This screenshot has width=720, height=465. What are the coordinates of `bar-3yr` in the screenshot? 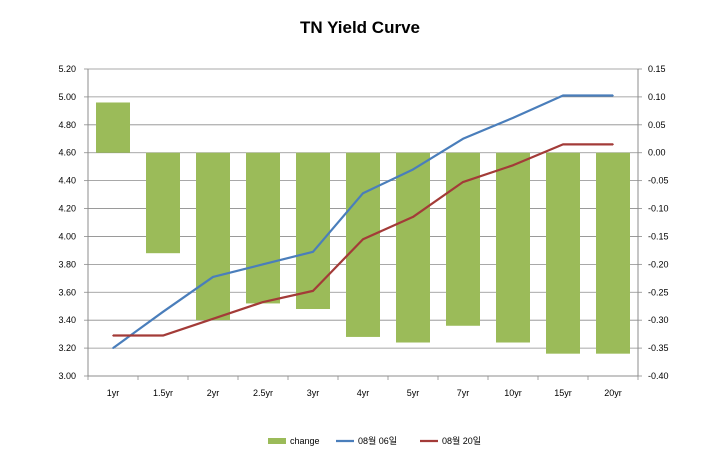 It's located at (313, 231).